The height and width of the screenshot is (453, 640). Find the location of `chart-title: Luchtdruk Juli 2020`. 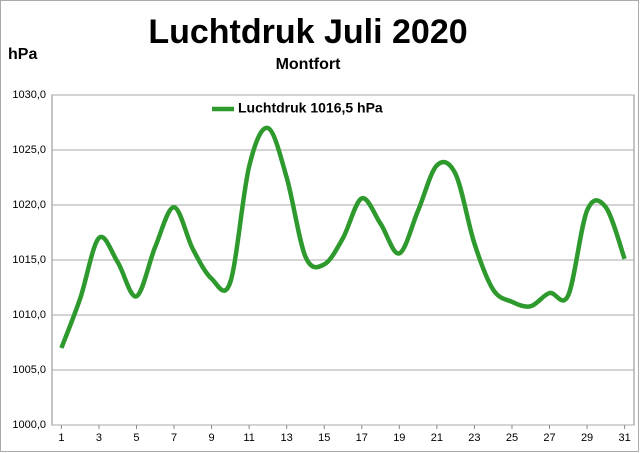

chart-title: Luchtdruk Juli 2020 is located at coordinates (307, 32).